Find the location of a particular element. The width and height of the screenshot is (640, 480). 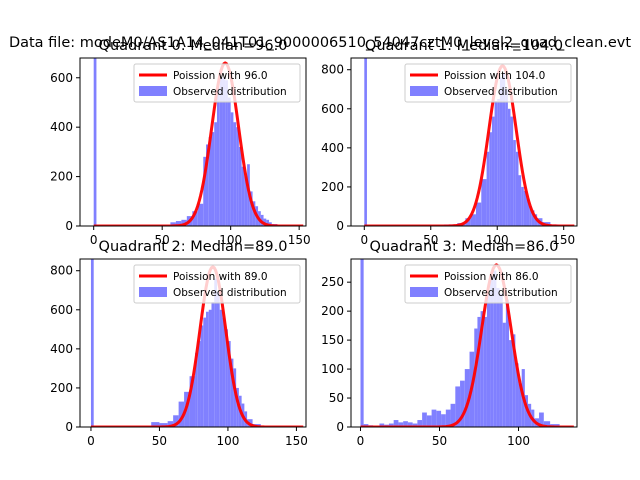

y-tick-label: 800 is located at coordinates (61, 271).